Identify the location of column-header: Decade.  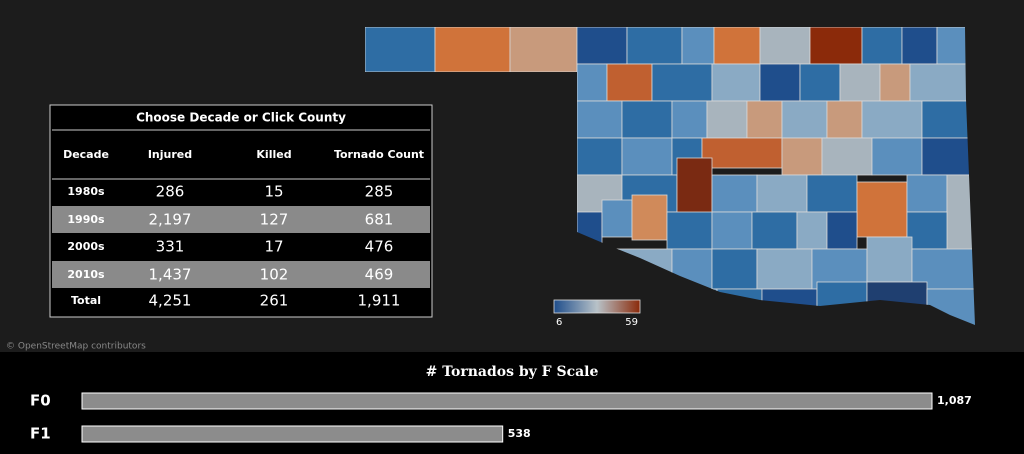
(86, 154).